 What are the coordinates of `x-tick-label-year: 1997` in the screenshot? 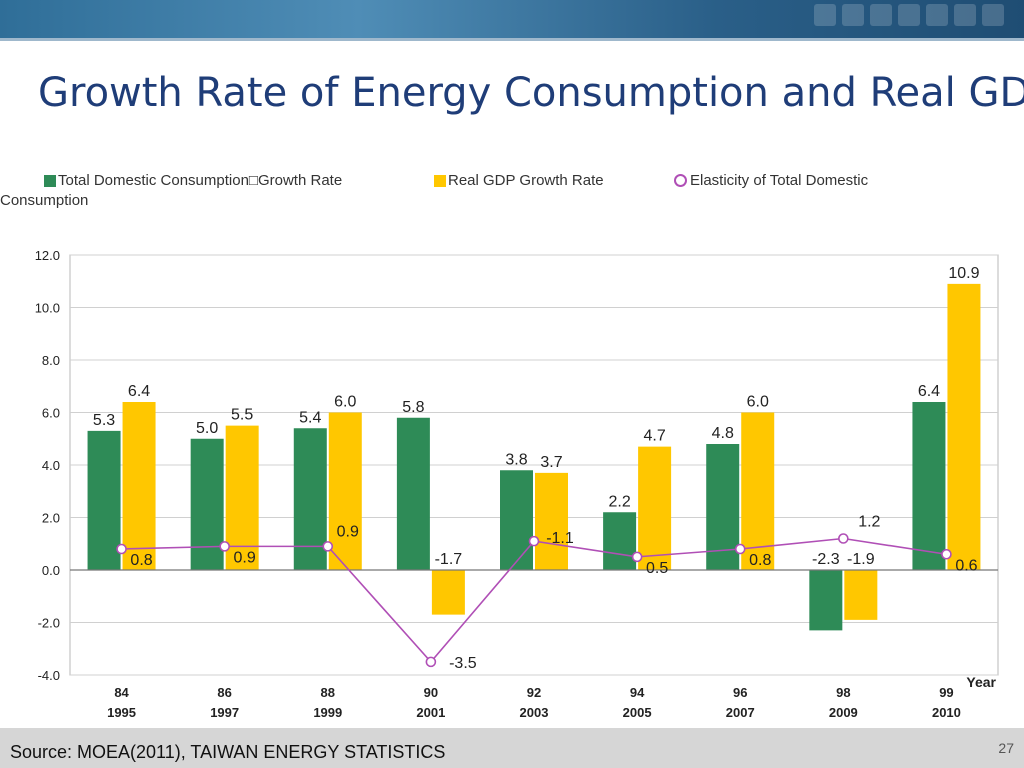 It's located at (224, 712).